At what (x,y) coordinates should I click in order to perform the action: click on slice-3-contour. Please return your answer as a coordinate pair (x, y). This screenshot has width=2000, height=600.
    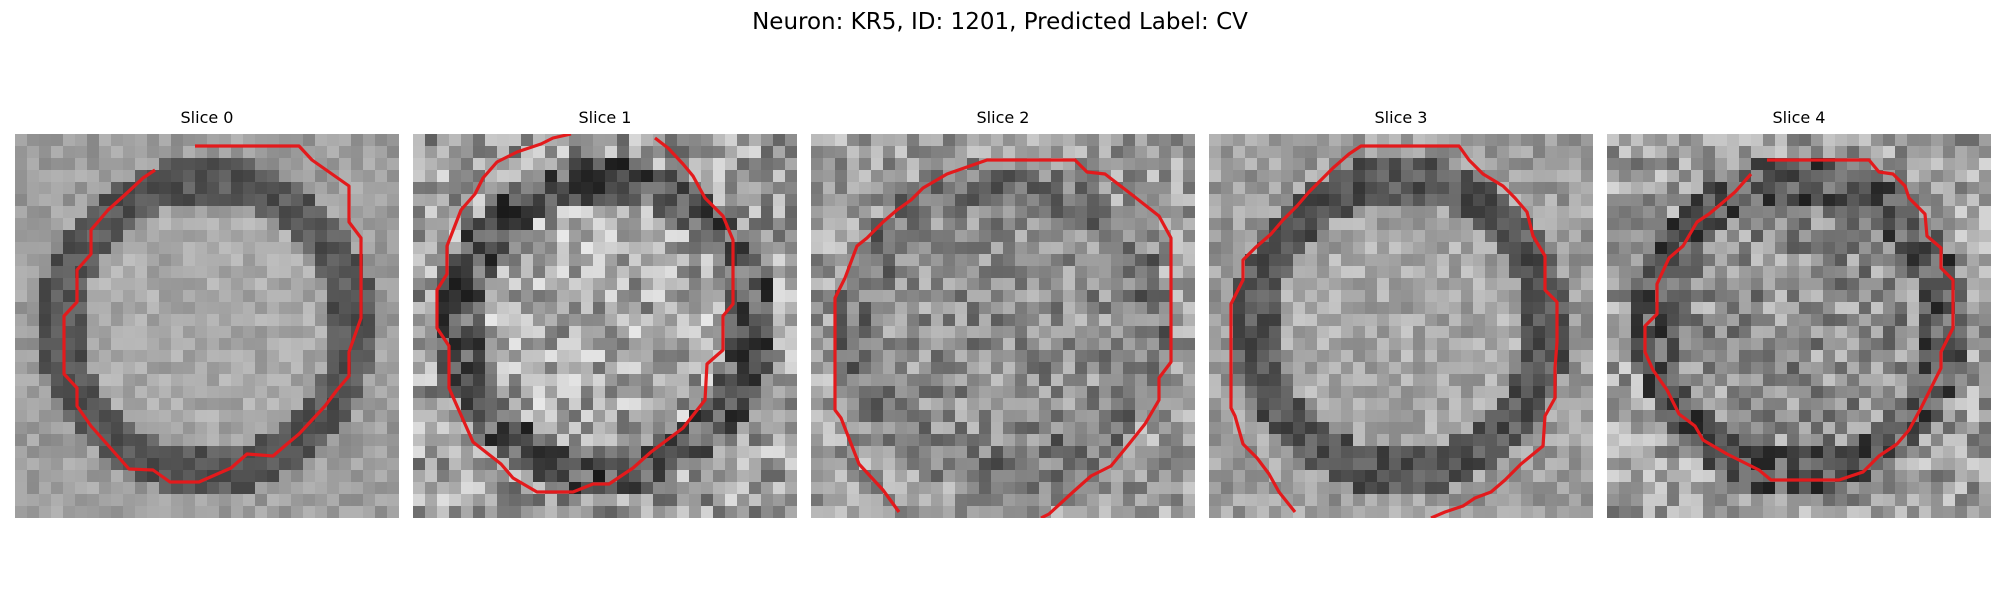
    Looking at the image, I should click on (1394, 331).